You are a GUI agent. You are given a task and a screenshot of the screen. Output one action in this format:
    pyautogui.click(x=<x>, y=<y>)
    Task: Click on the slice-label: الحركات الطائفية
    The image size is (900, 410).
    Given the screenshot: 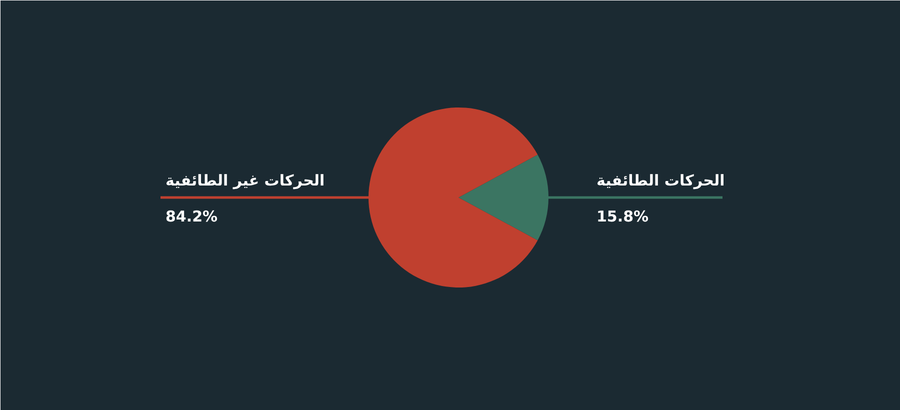 What is the action you would take?
    pyautogui.click(x=660, y=181)
    